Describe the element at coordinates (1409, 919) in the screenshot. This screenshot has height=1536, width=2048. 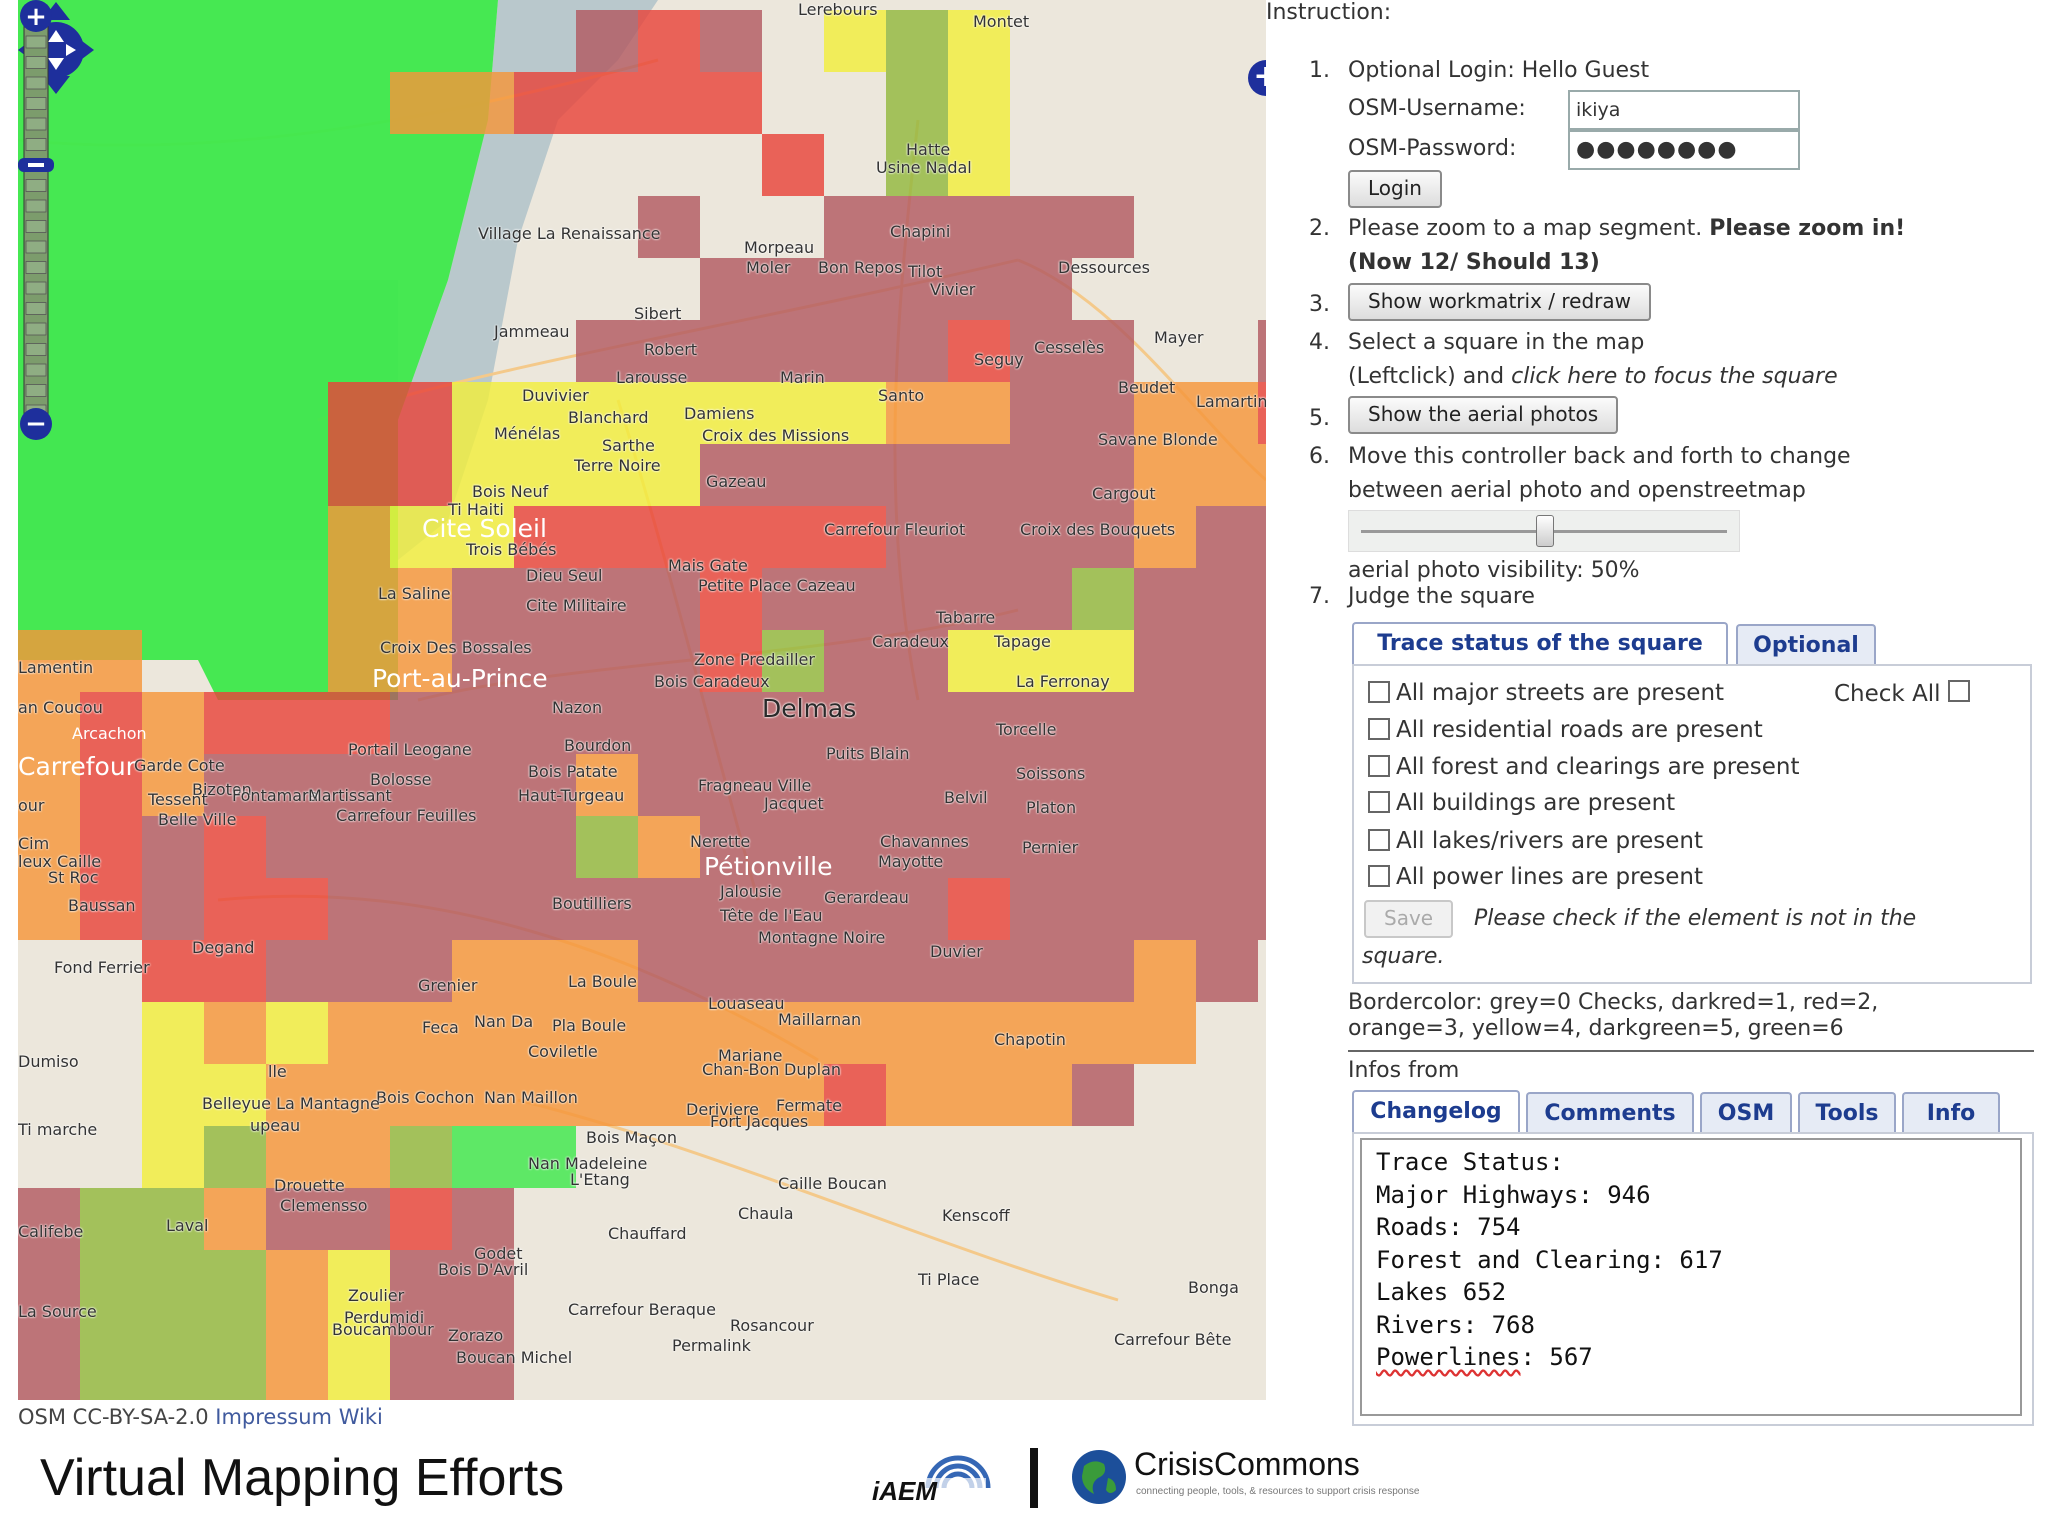
I see `save-button: Save` at that location.